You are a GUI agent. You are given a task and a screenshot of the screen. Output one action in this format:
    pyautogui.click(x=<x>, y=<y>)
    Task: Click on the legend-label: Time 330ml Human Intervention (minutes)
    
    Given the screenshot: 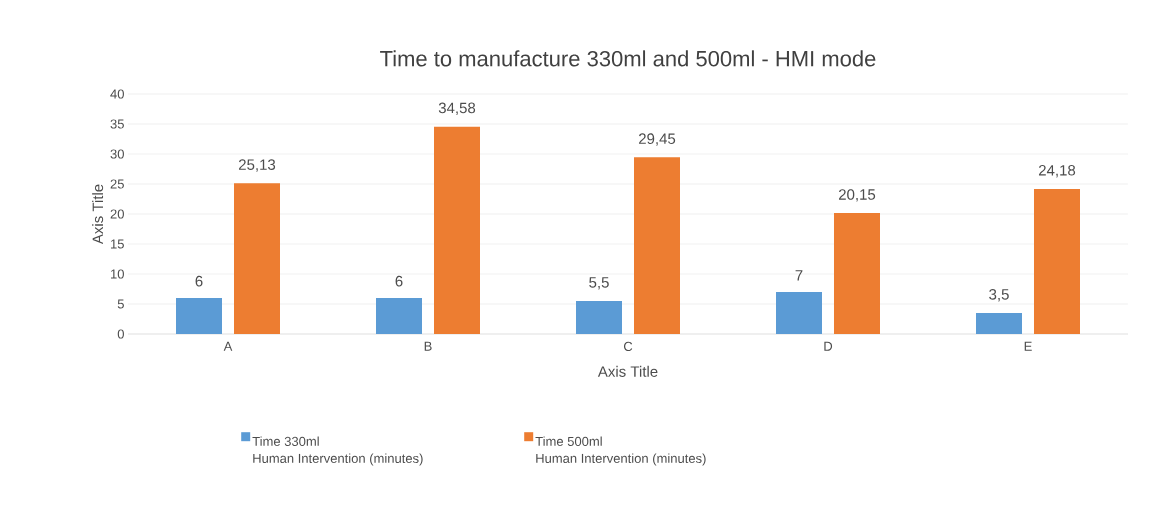 What is the action you would take?
    pyautogui.click(x=337, y=451)
    